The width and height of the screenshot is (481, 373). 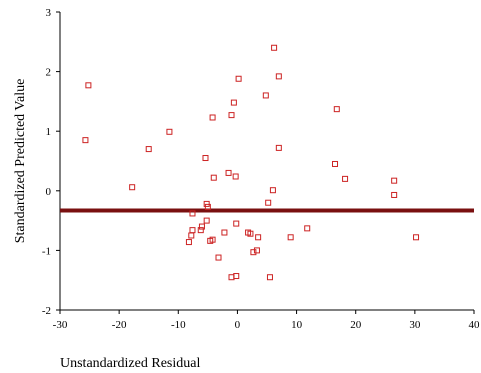 I want to click on y-tick-label: 3, so click(x=49, y=13).